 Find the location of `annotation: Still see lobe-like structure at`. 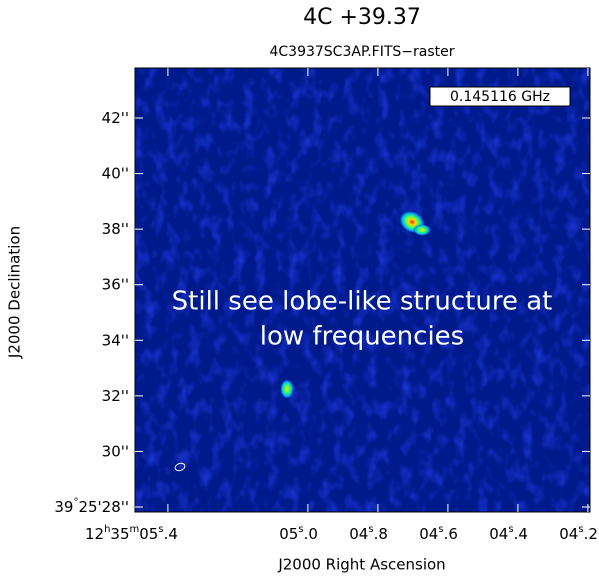

annotation: Still see lobe-like structure at is located at coordinates (362, 302).